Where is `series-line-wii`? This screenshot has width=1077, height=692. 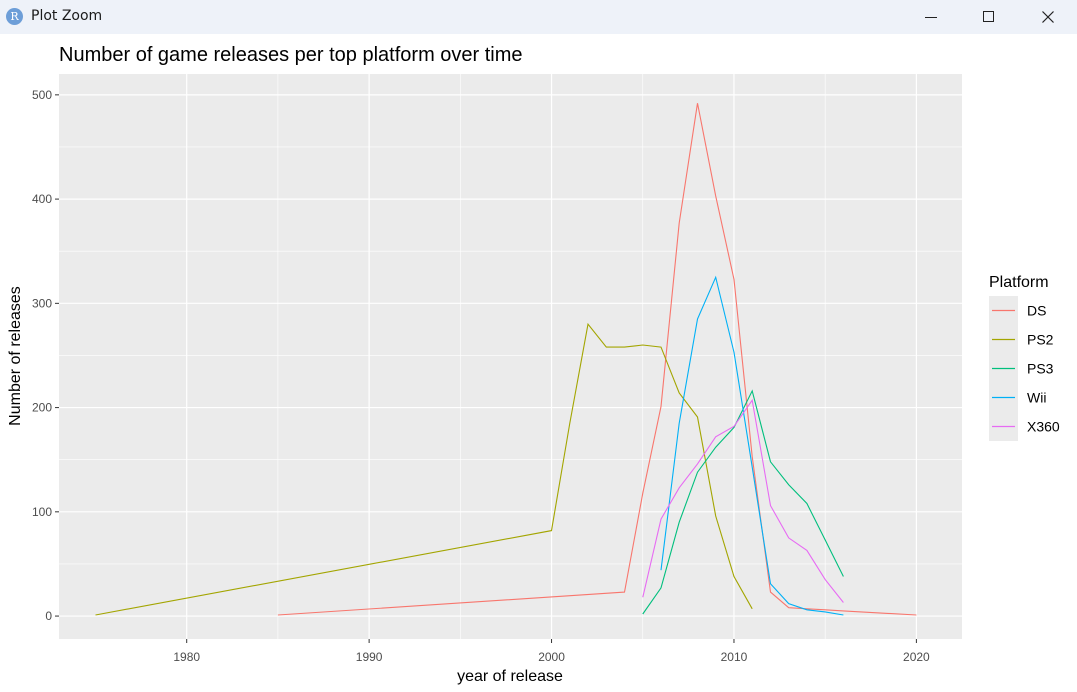 series-line-wii is located at coordinates (752, 445).